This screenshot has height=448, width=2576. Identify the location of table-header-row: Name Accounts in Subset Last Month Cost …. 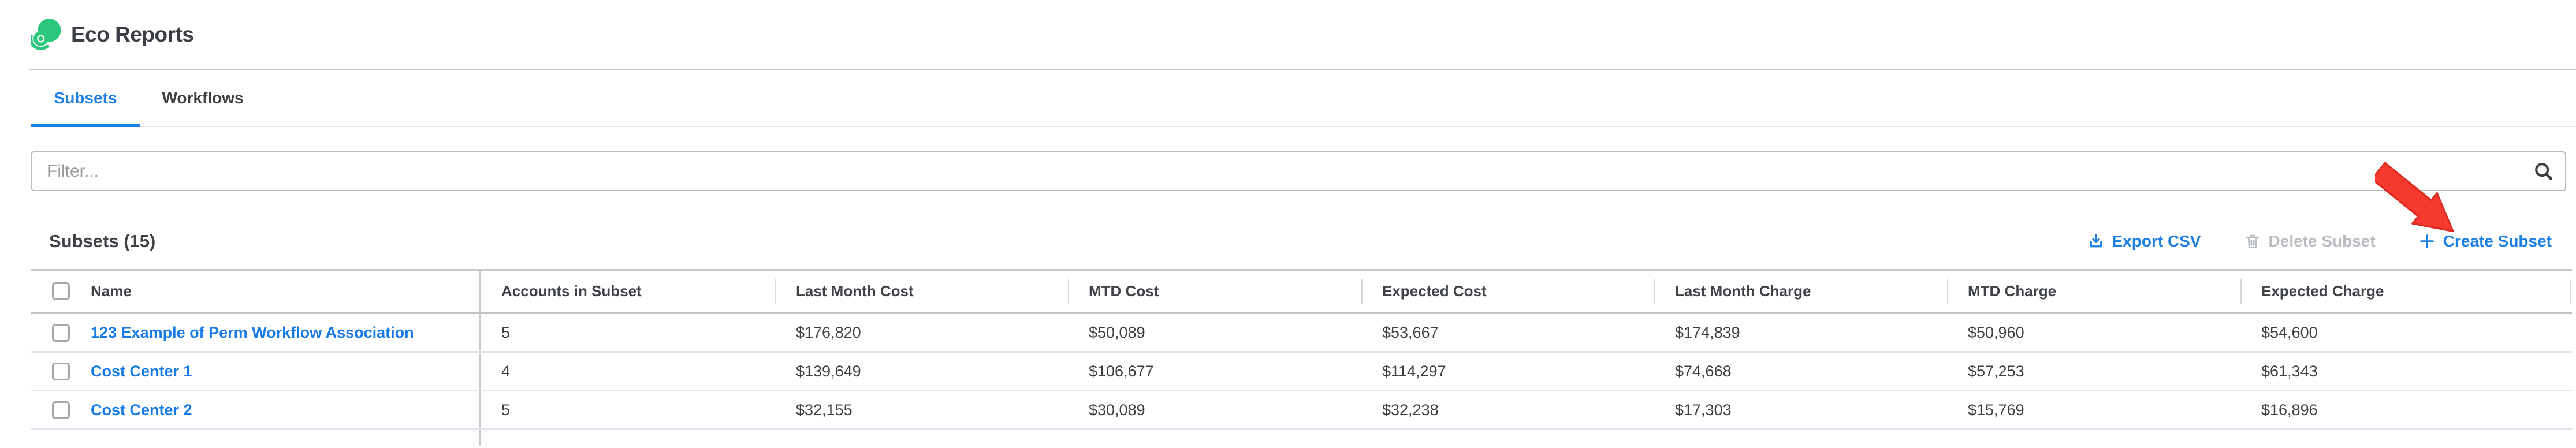
(1302, 291).